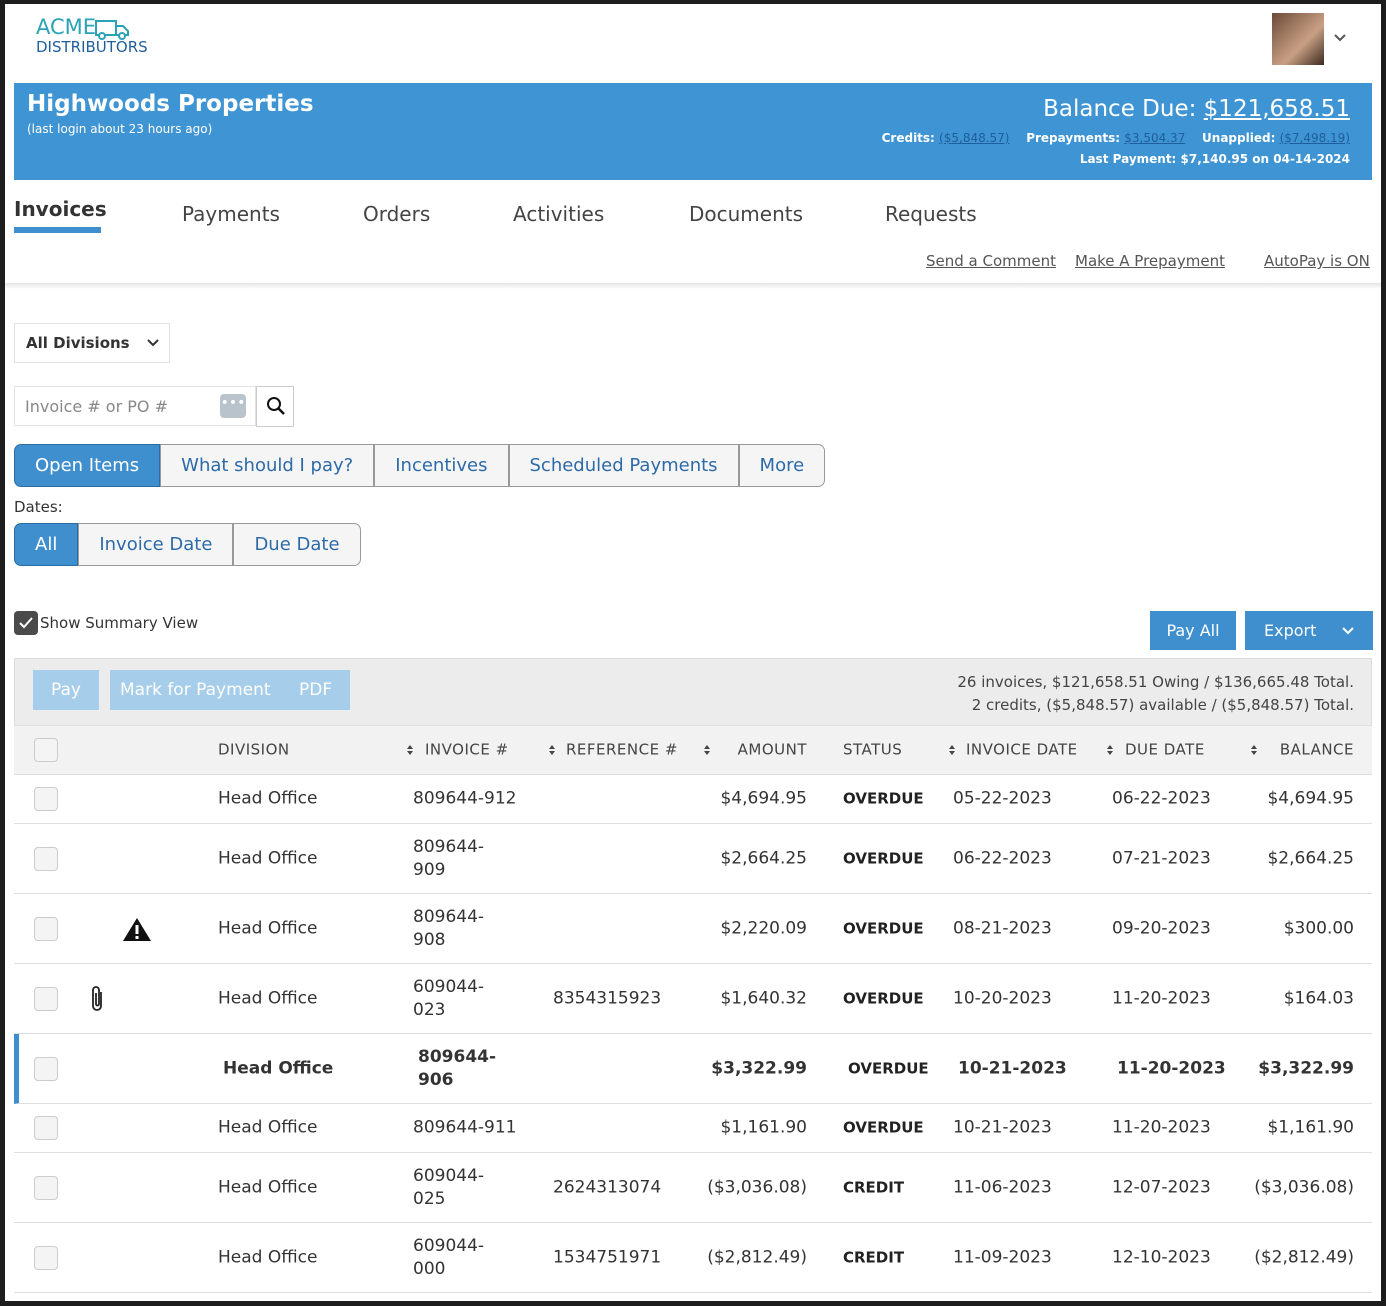 Image resolution: width=1386 pixels, height=1306 pixels. Describe the element at coordinates (156, 544) in the screenshot. I see `date-button: Invoice Date` at that location.